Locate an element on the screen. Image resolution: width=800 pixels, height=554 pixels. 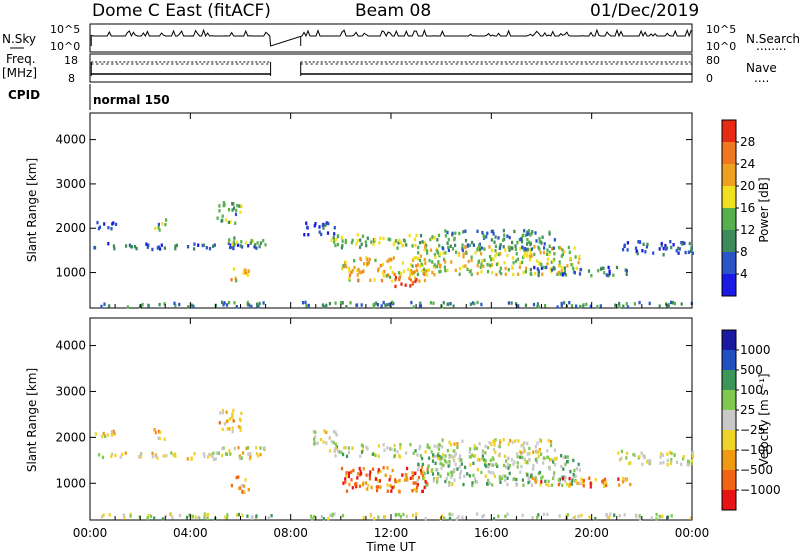
colorbar-tick-label: 500 is located at coordinates (751, 370).